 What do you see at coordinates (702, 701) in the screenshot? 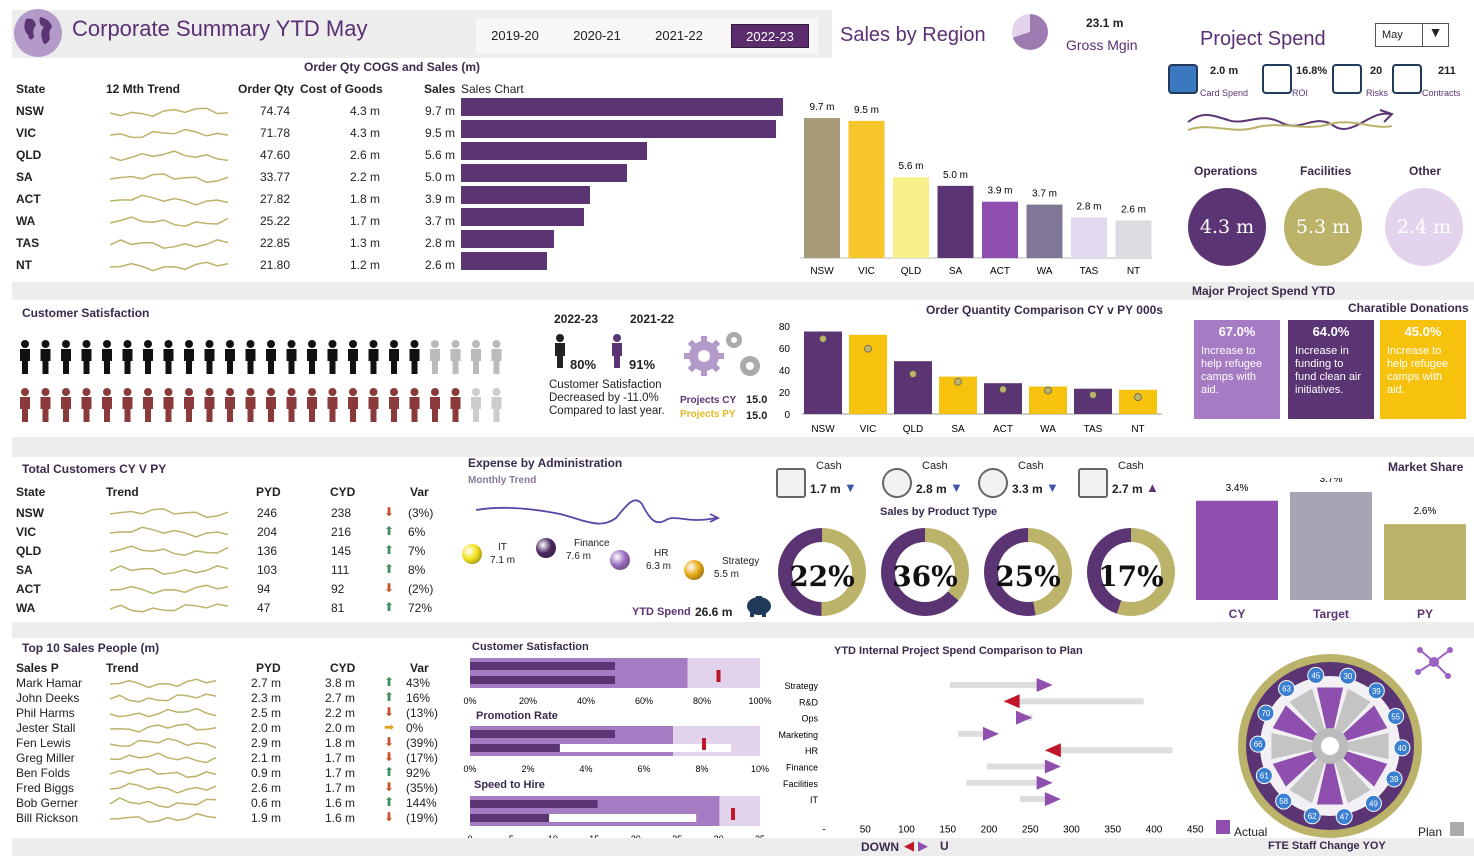
I see `bullet-tick: 80%` at bounding box center [702, 701].